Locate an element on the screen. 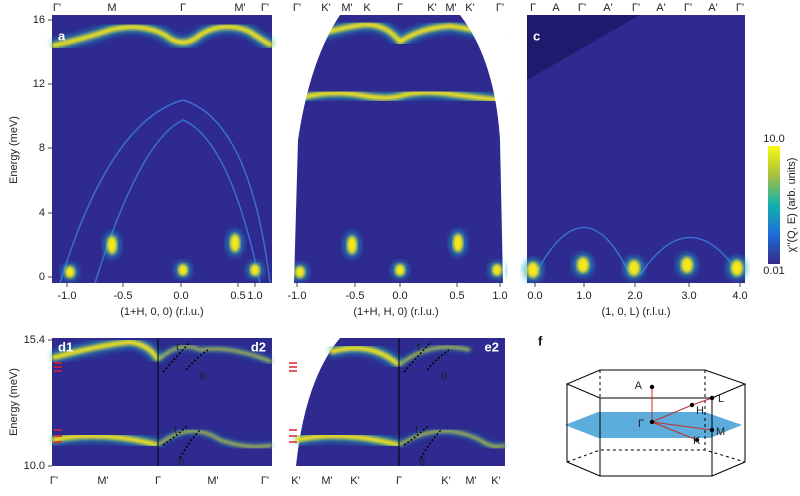 The image size is (800, 496). x-tick-label: 3.0 is located at coordinates (688, 296).